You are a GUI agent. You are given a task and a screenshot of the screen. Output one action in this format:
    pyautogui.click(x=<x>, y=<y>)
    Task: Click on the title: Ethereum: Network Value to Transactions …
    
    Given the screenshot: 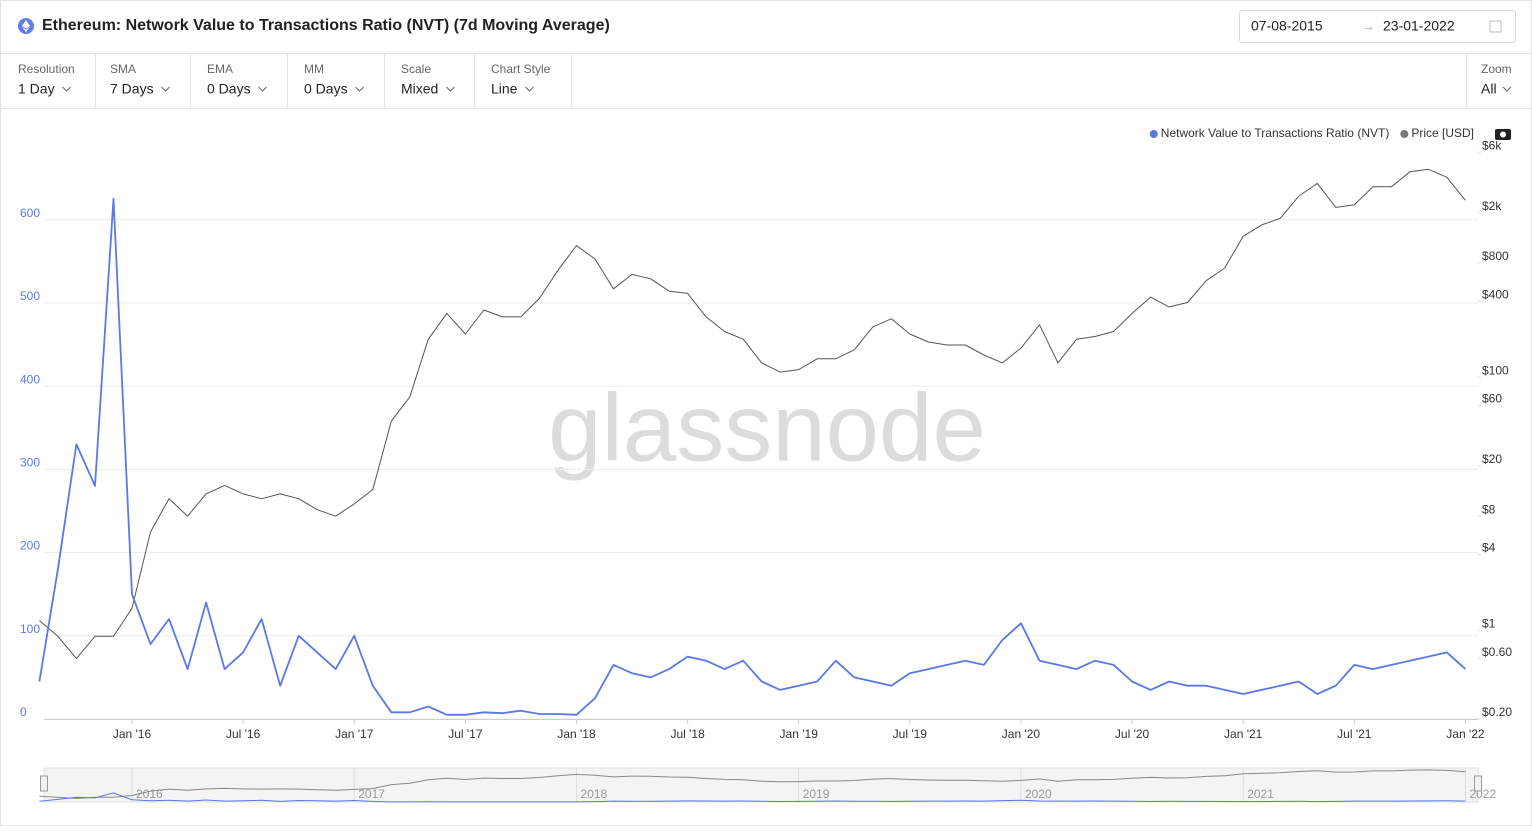 What is the action you would take?
    pyautogui.click(x=326, y=25)
    